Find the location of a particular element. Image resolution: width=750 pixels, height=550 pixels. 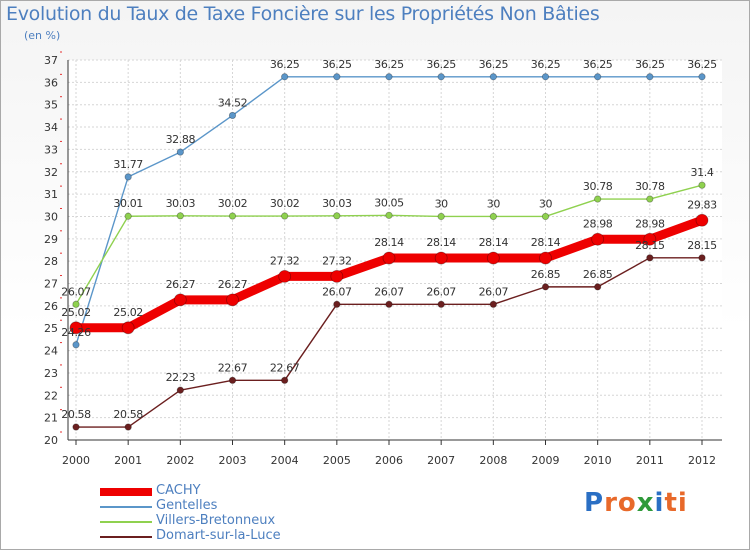

logo-letter: x is located at coordinates (645, 503).